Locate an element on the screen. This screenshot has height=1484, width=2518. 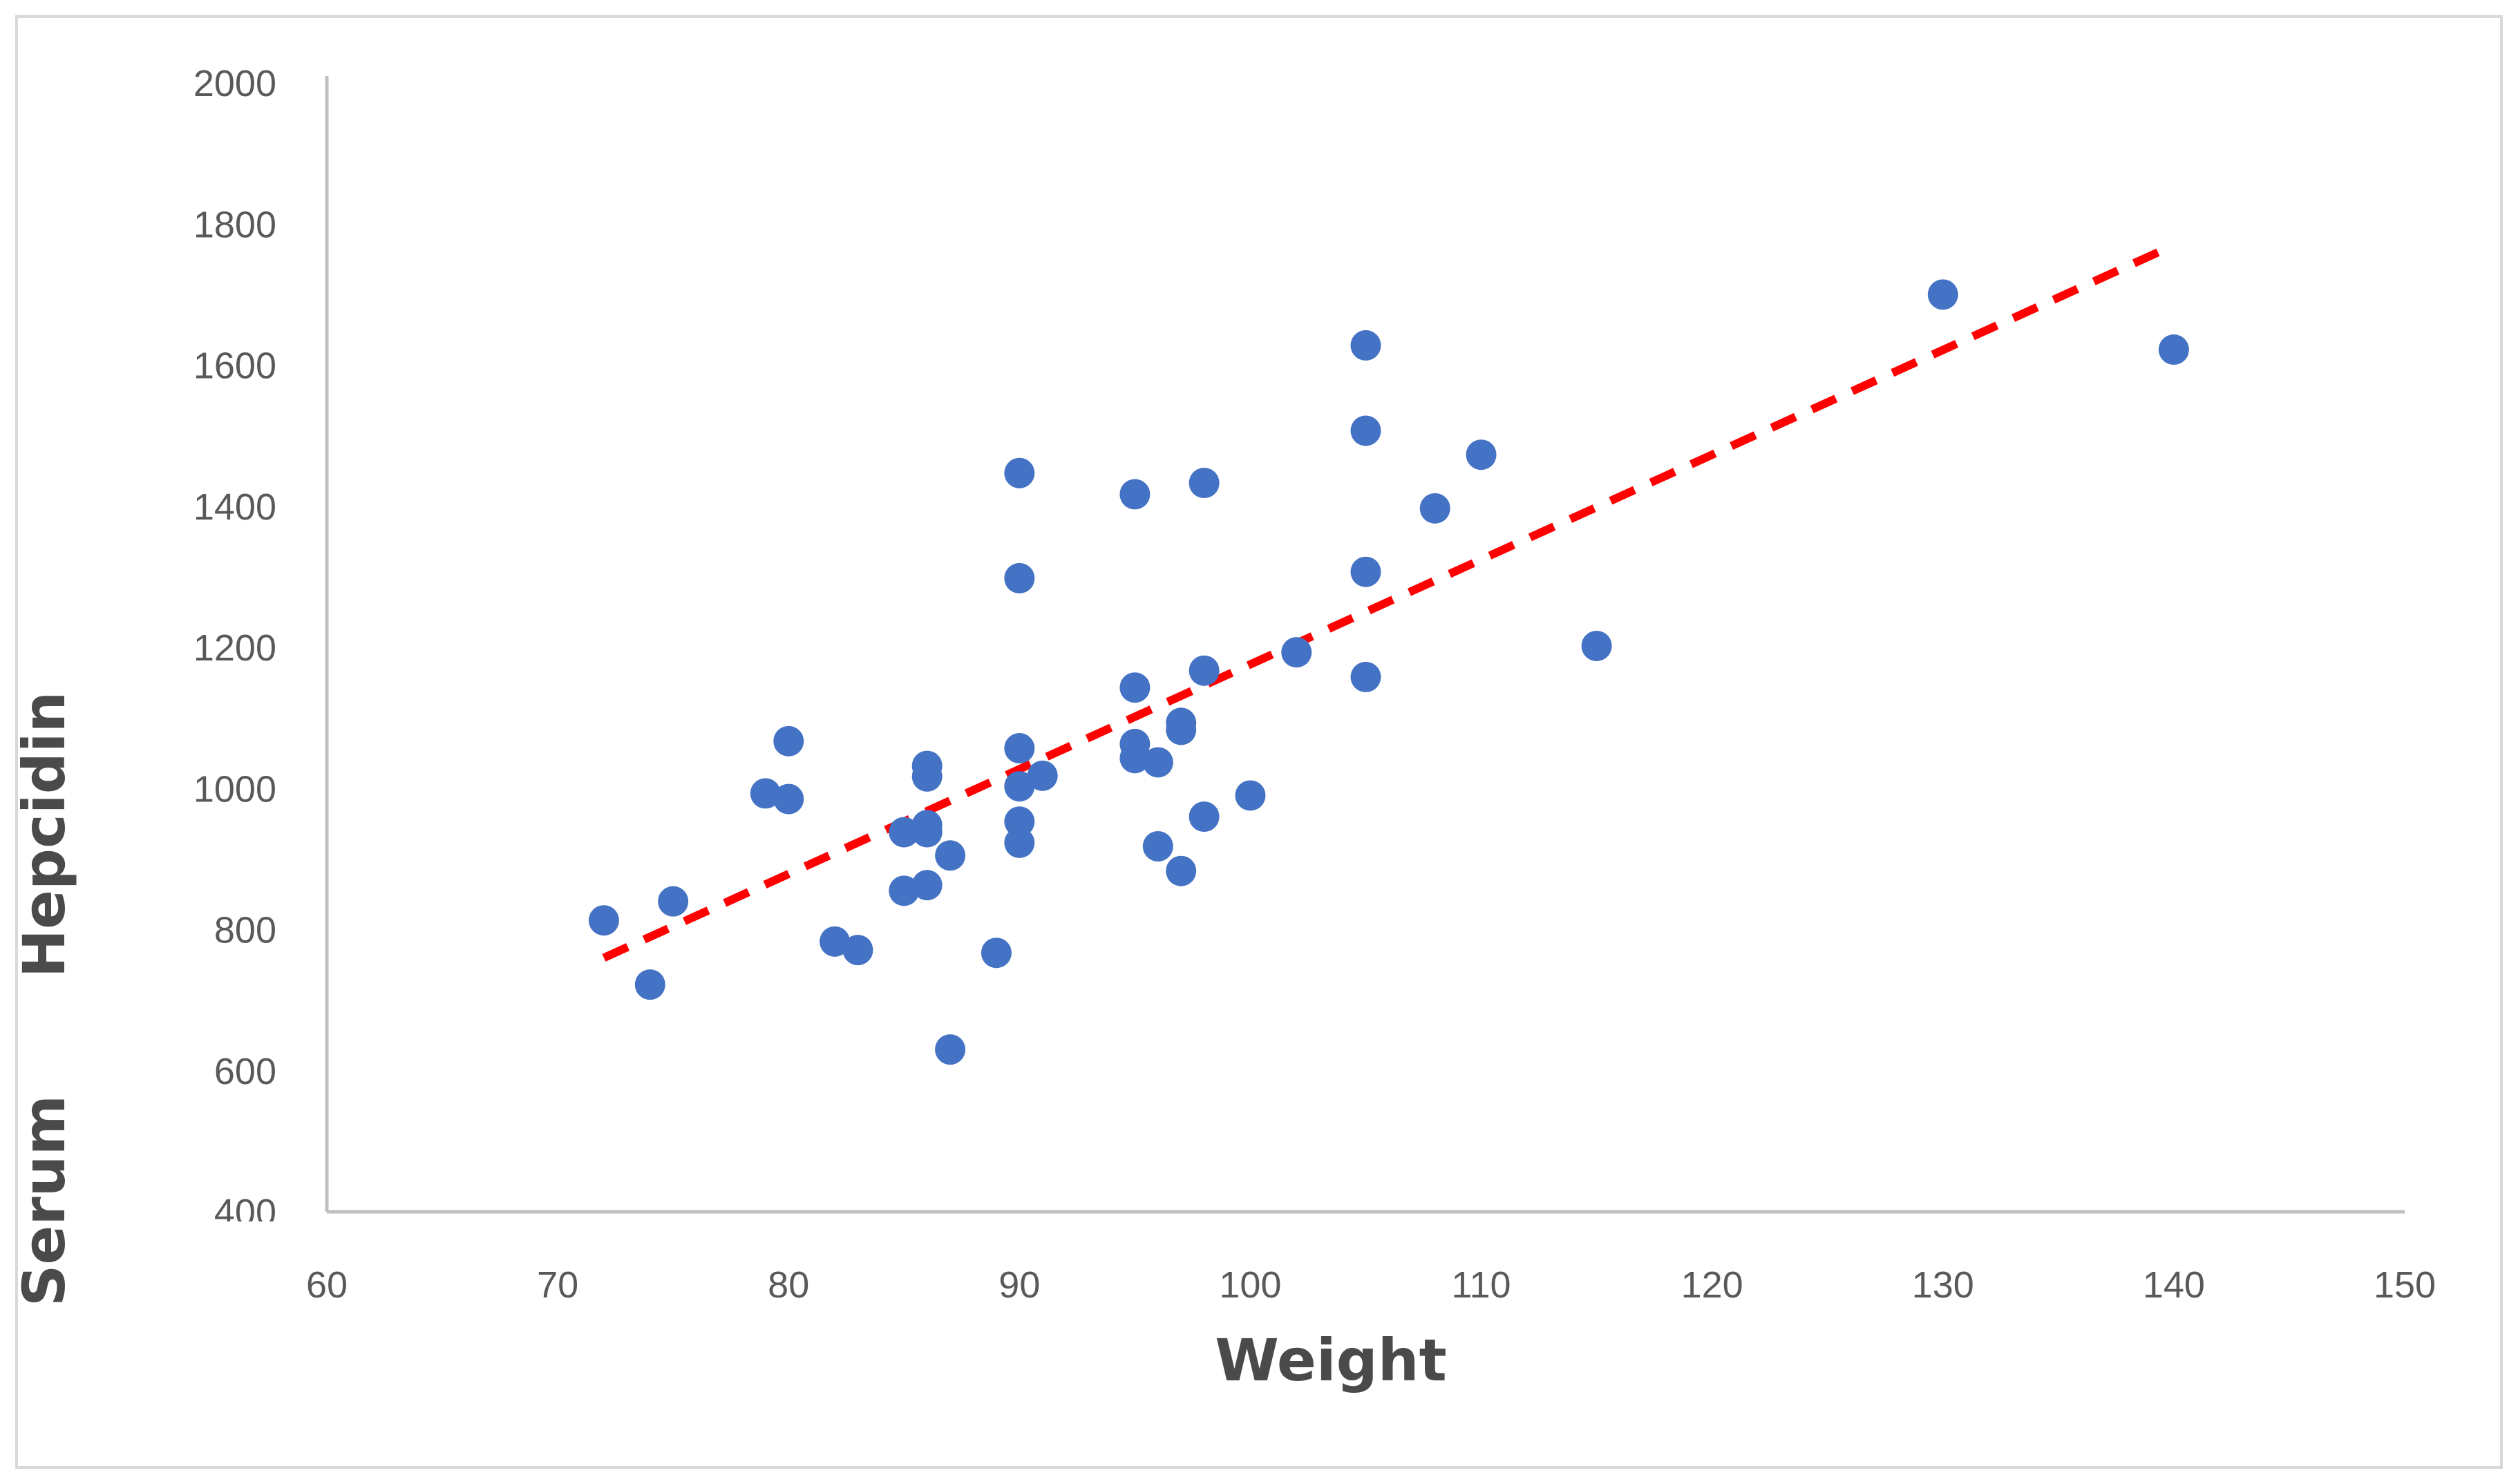
x-tick-label: 80 is located at coordinates (789, 1285).